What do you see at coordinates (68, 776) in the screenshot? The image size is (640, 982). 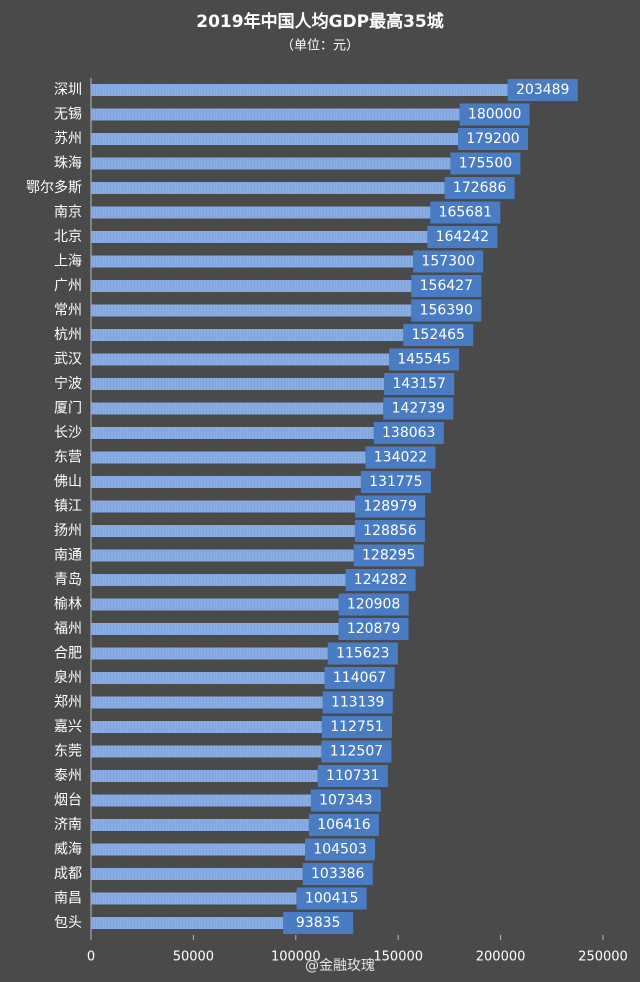 I see `y-tick-label: 泰州` at bounding box center [68, 776].